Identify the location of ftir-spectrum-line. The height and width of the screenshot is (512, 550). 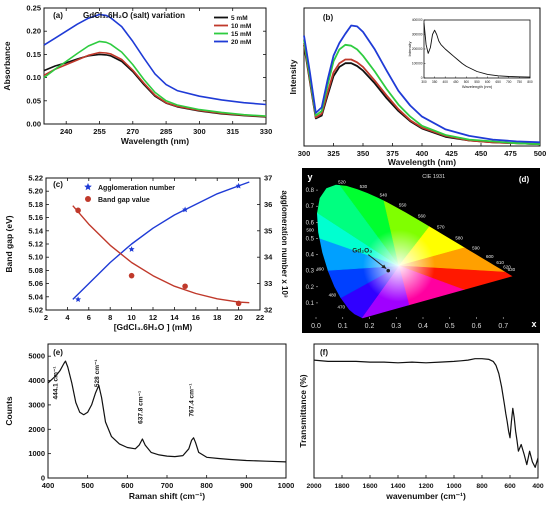
(426, 413).